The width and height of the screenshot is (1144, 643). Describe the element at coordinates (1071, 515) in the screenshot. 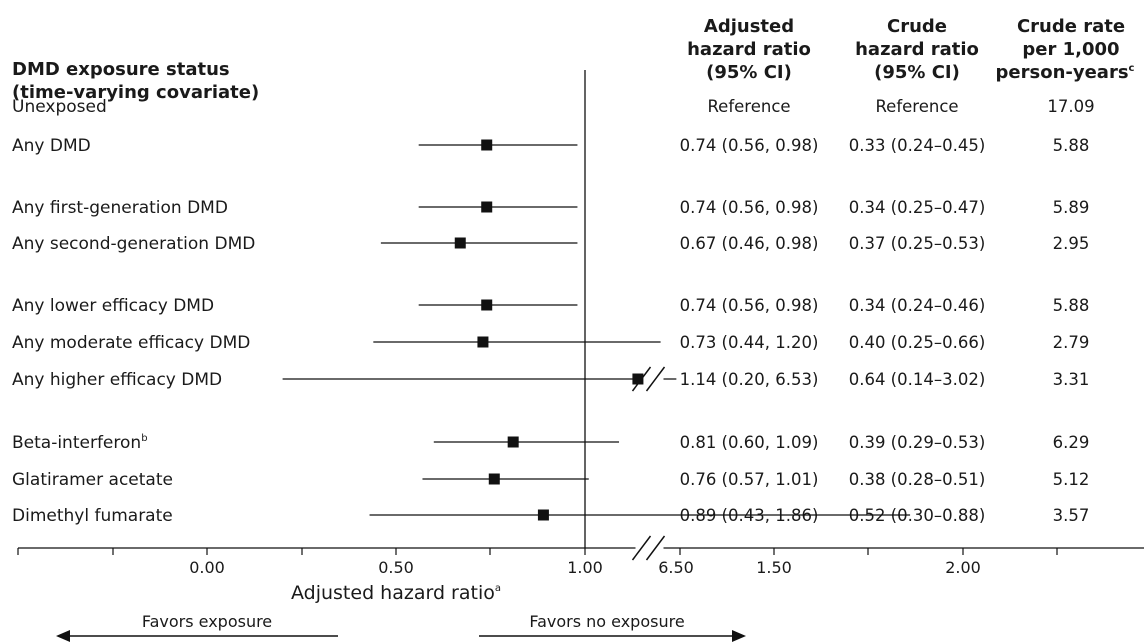

I see `crude-rate-value: 3.57` at that location.